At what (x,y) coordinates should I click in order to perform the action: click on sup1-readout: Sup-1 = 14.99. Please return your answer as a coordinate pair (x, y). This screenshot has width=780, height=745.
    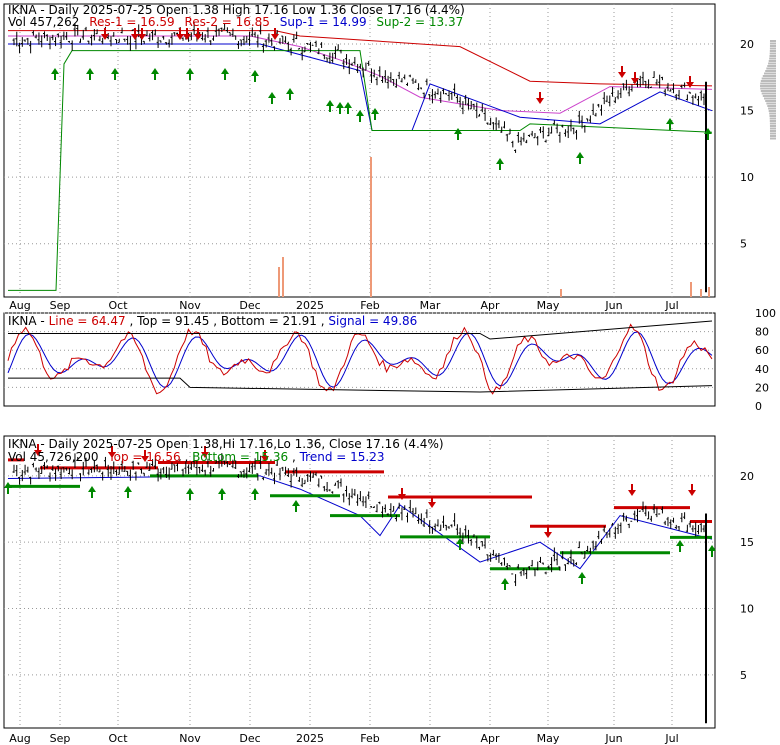
    Looking at the image, I should click on (323, 22).